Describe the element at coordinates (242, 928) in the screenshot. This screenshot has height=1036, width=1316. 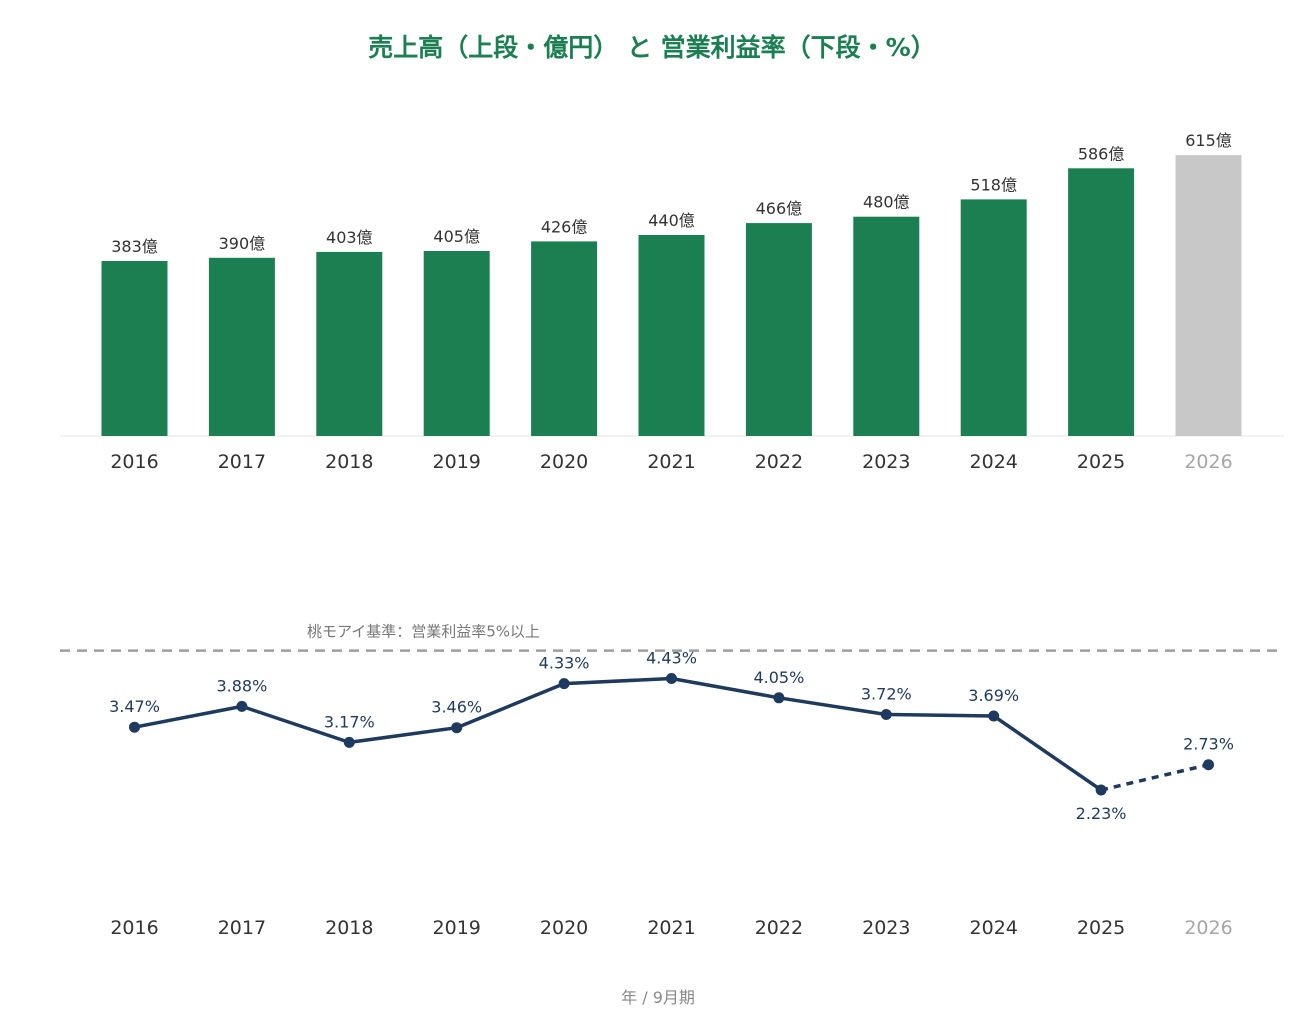
I see `line-x-tick-2017: 2017` at that location.